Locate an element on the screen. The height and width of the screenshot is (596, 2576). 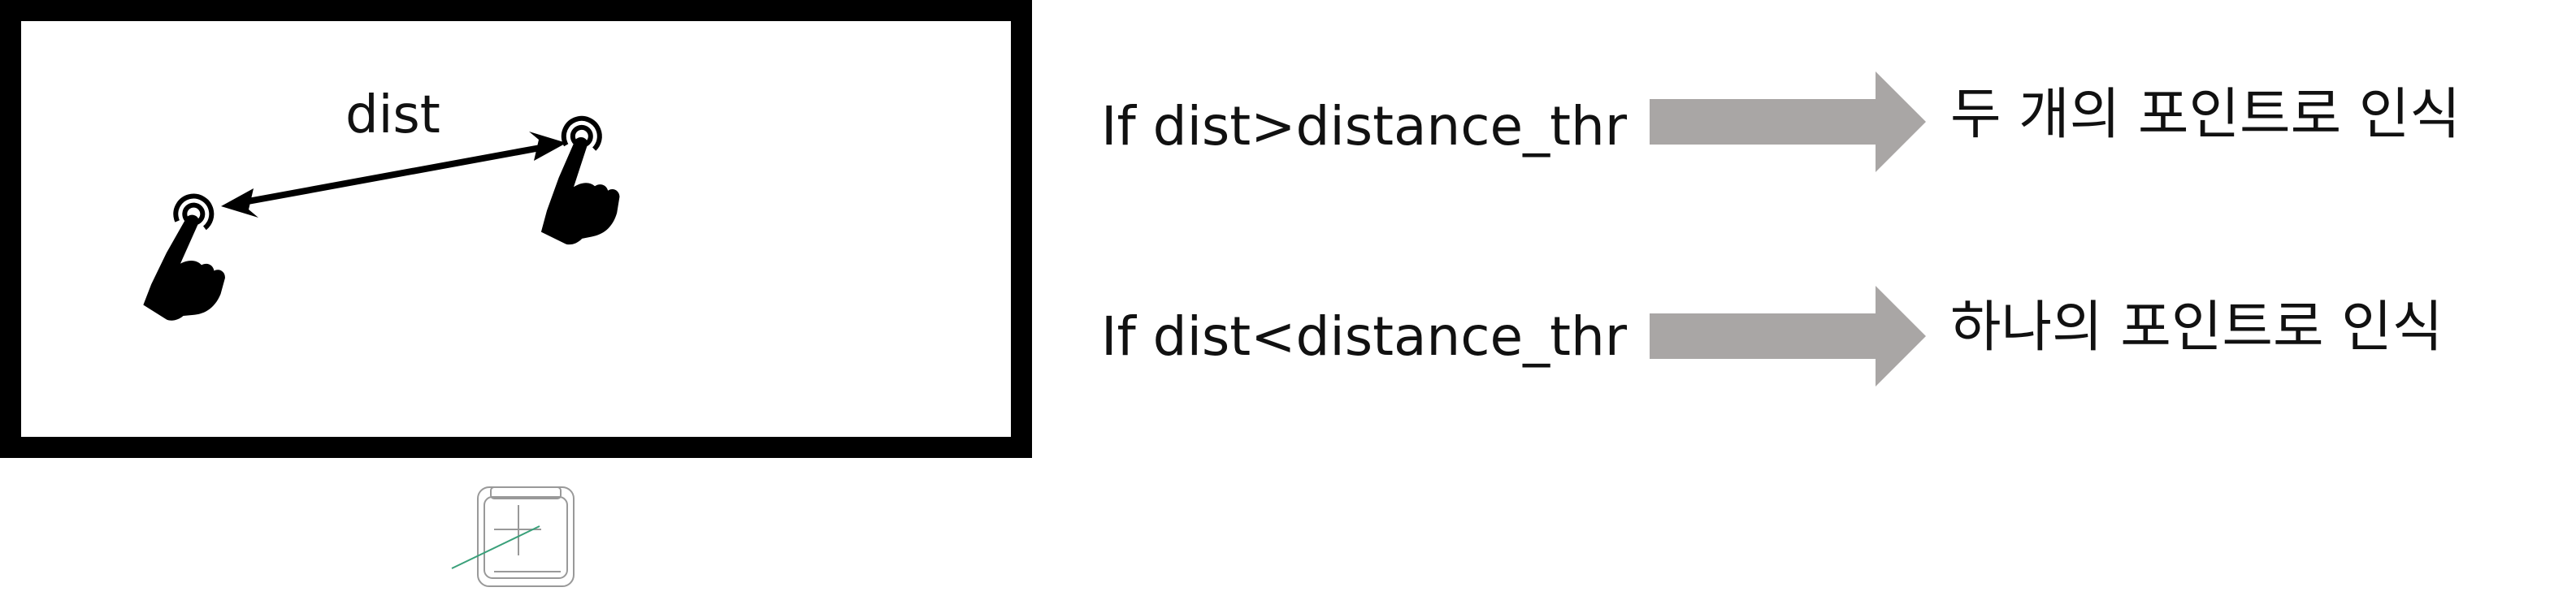
rule-1-condition: If dist>distance_thr is located at coordinates (1364, 126).